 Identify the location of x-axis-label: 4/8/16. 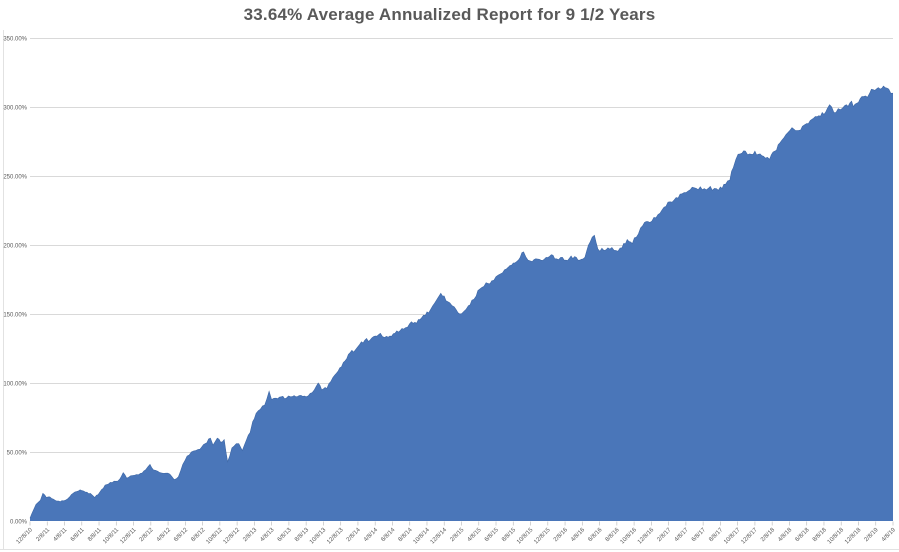
(578, 535).